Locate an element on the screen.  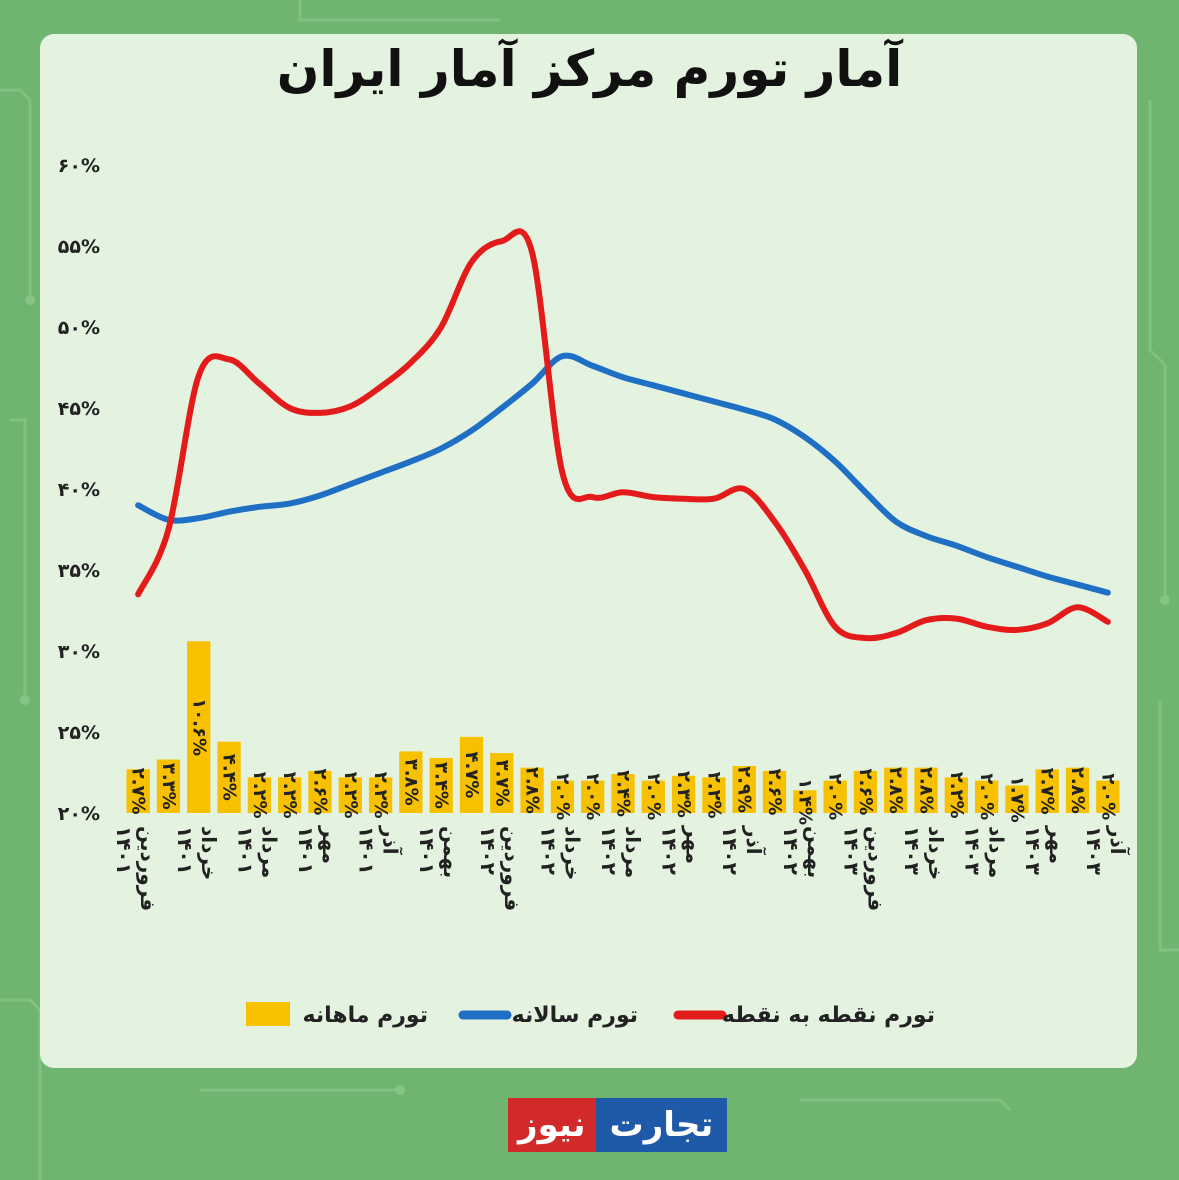
x-tick-label: بهمن۱۴۰۱ is located at coordinates (439, 852).